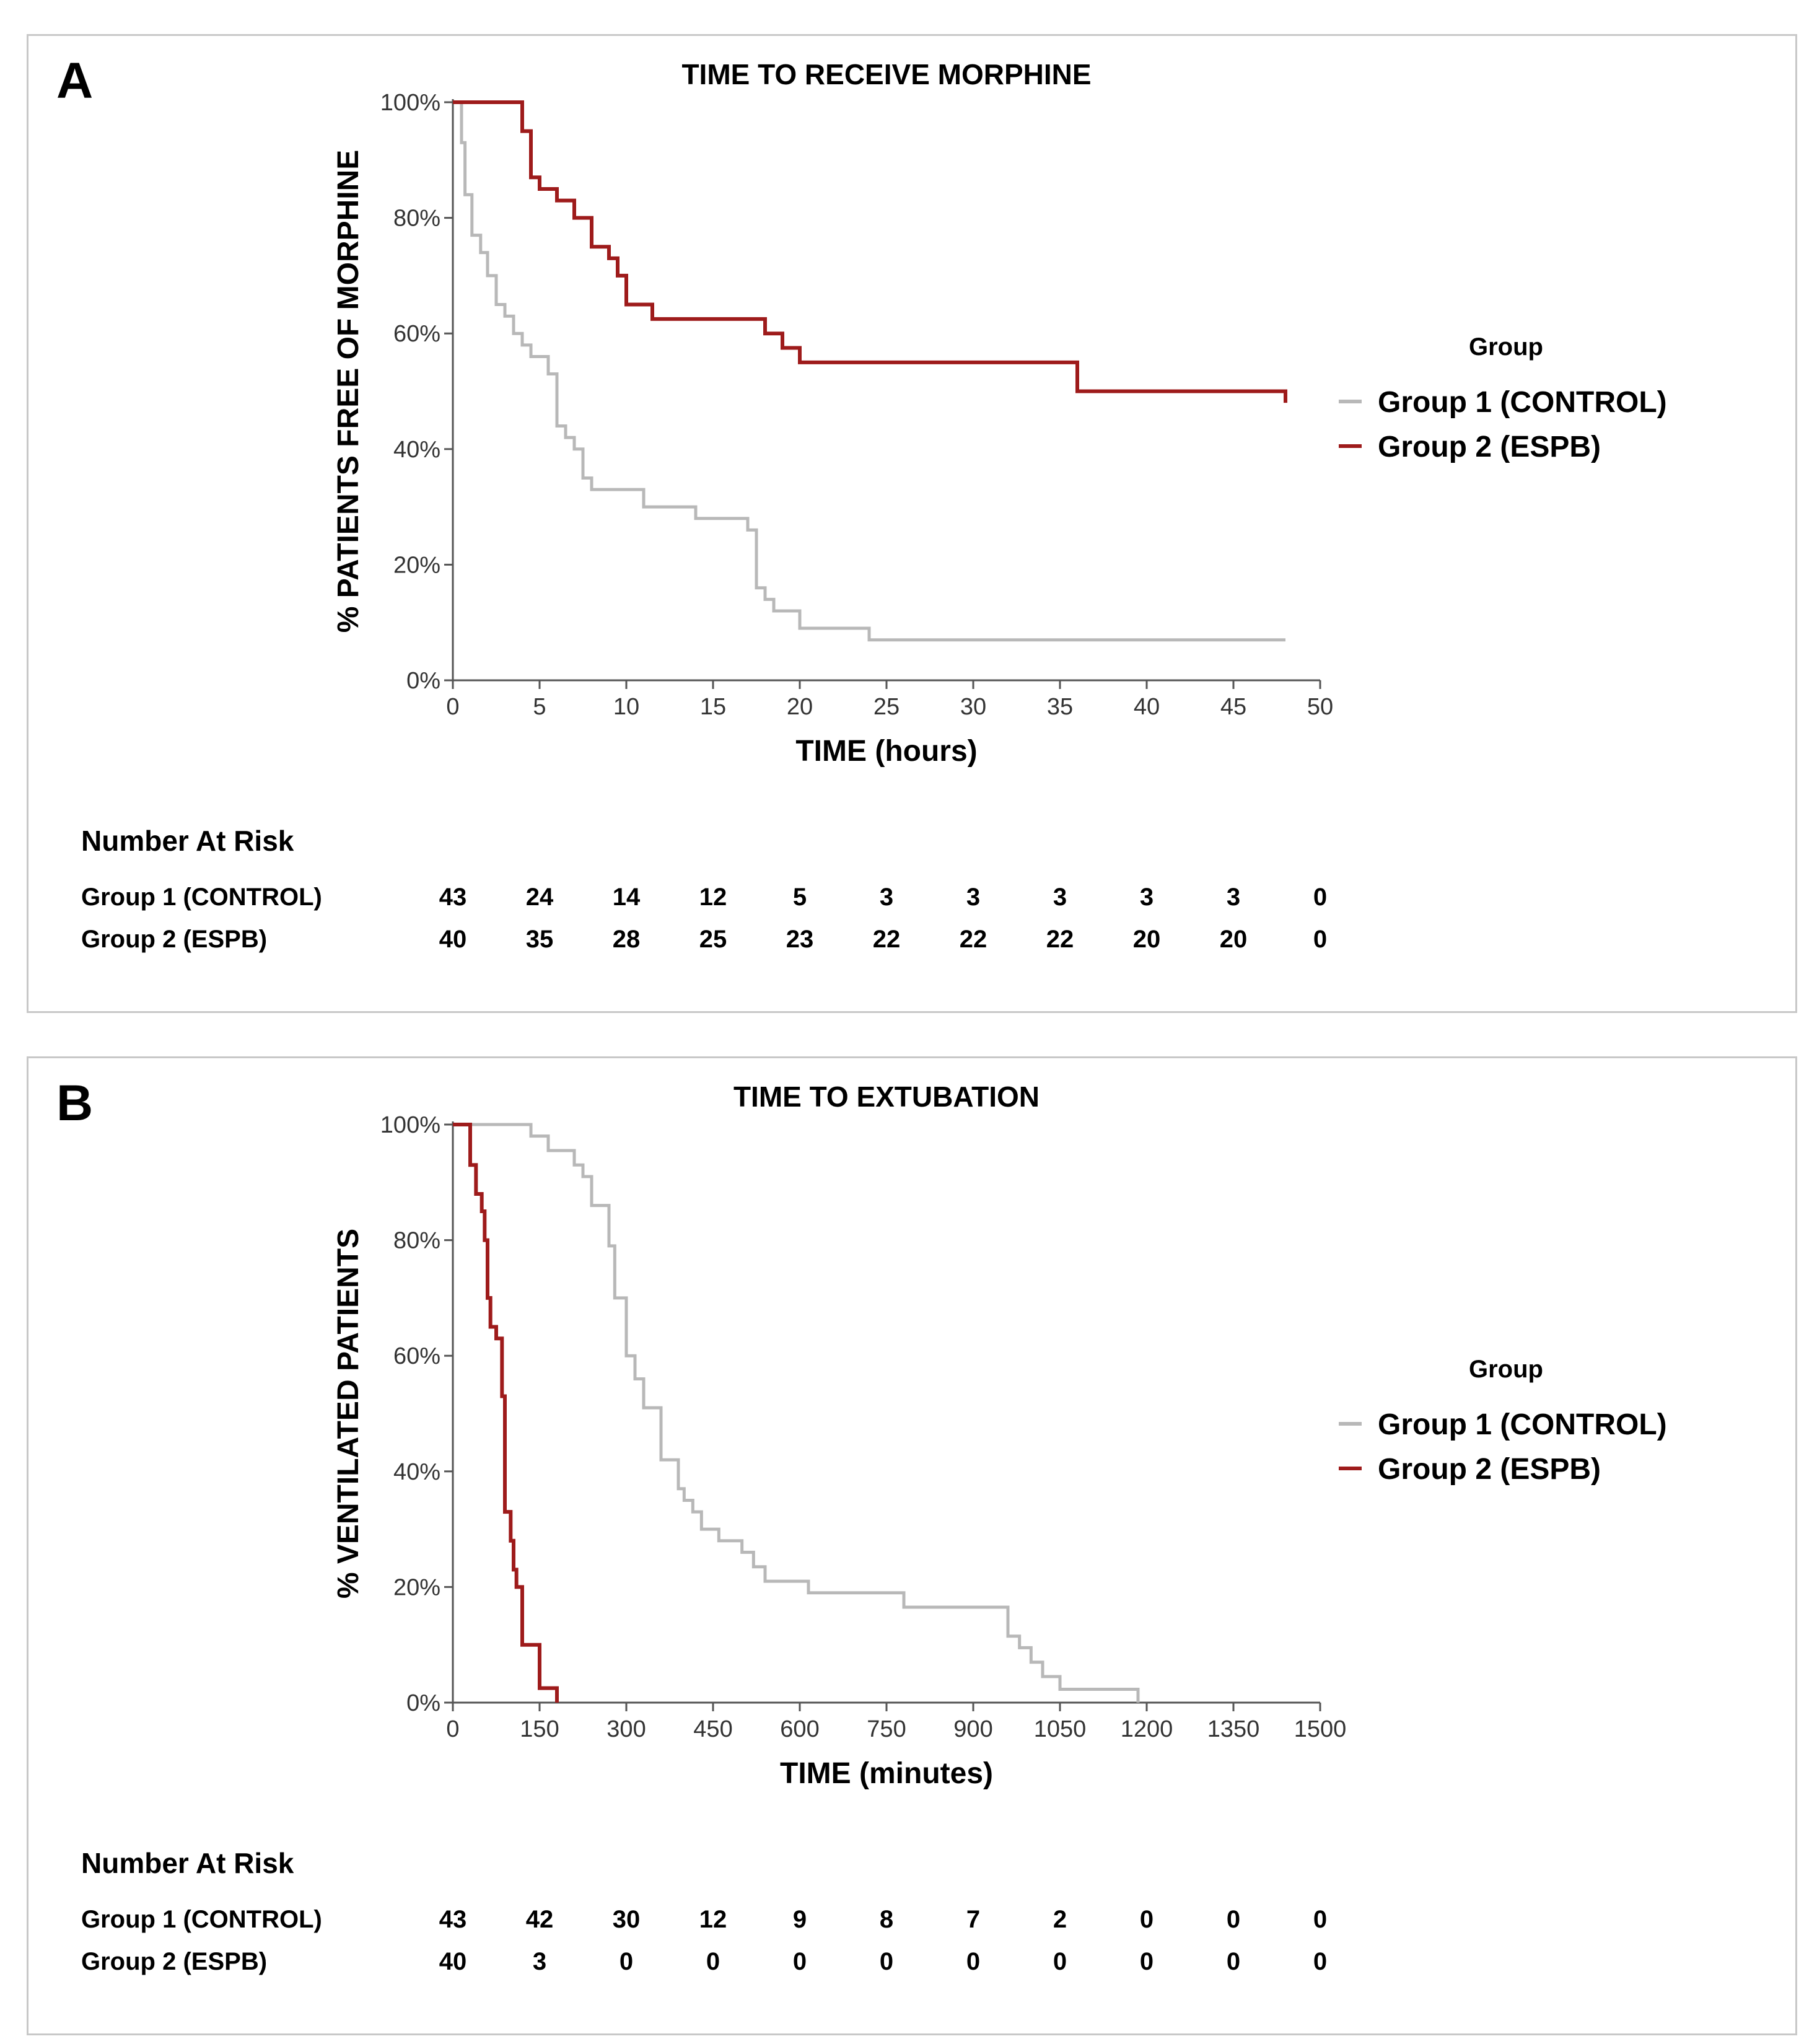 The image size is (1817, 2044). Describe the element at coordinates (800, 707) in the screenshot. I see `x-tick-label: 20` at that location.